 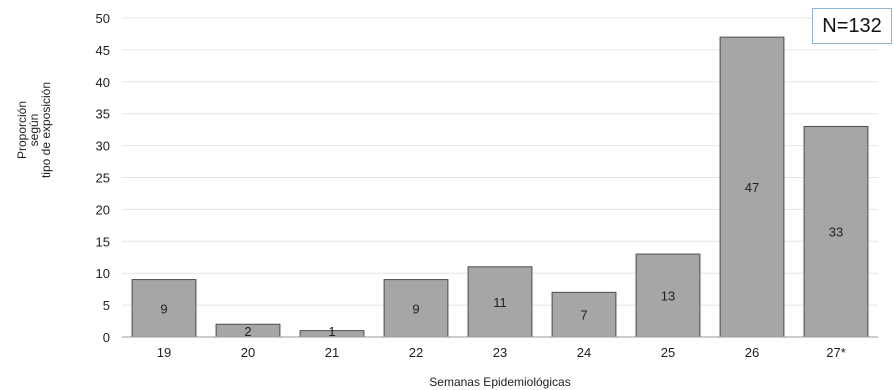 I want to click on bar-data-label: 33, so click(x=836, y=232).